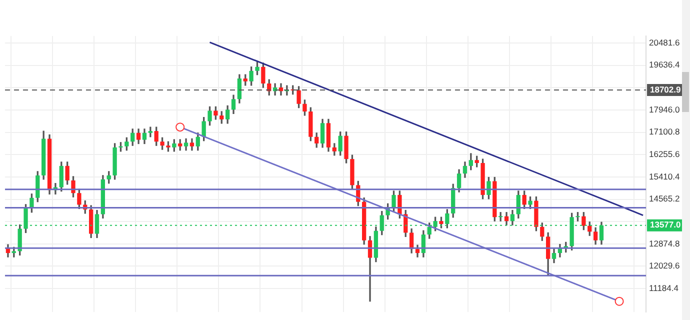 The height and width of the screenshot is (320, 690). Describe the element at coordinates (665, 225) in the screenshot. I see `ref-line-label: 13577.0` at that location.